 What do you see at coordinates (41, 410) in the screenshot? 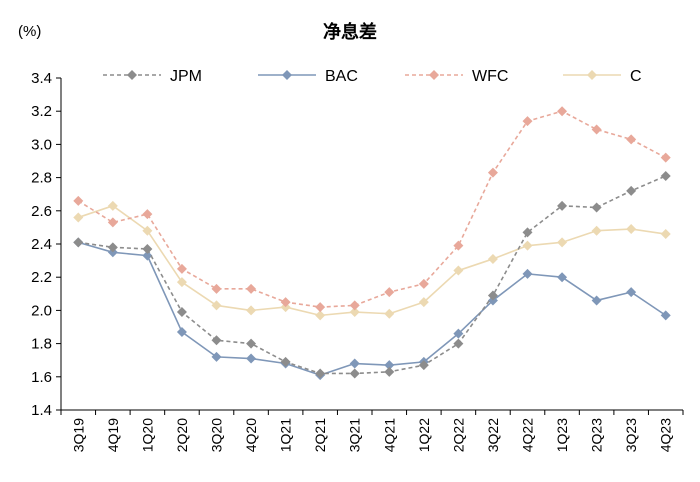
I see `y-tick-label: 1.4` at bounding box center [41, 410].